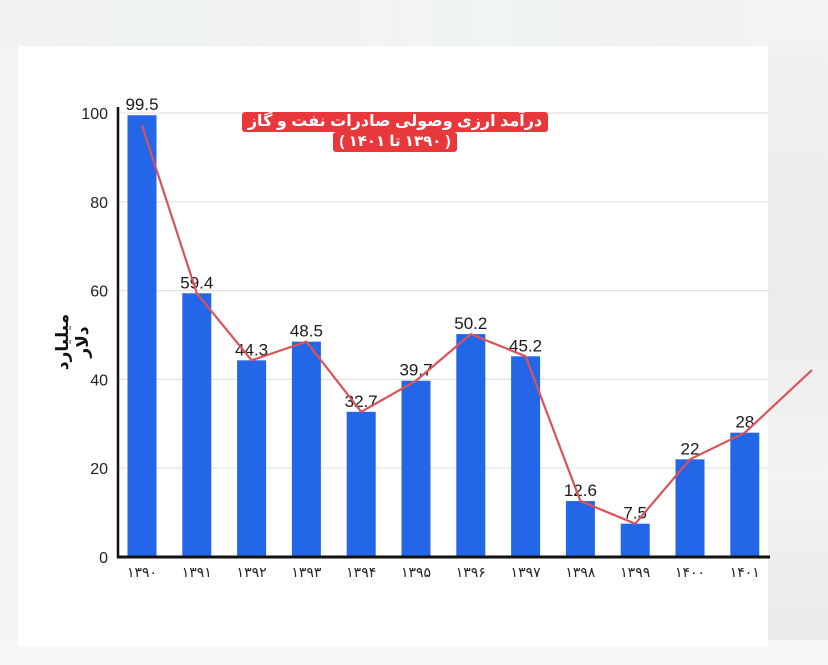 Image resolution: width=828 pixels, height=665 pixels. I want to click on bar-value-label: 45.2, so click(525, 345).